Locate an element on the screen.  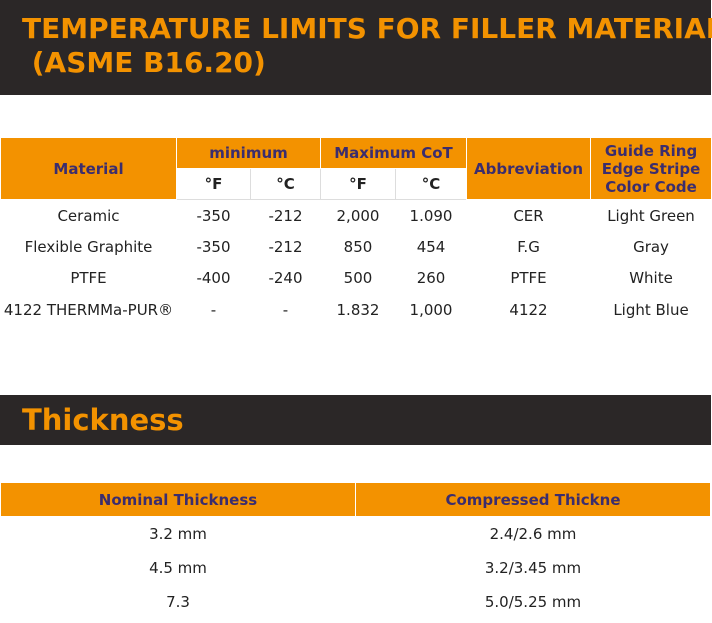
table-row: Flexible Graphite -350 -212 850 454 F.G Gray is located at coordinates (356, 247).